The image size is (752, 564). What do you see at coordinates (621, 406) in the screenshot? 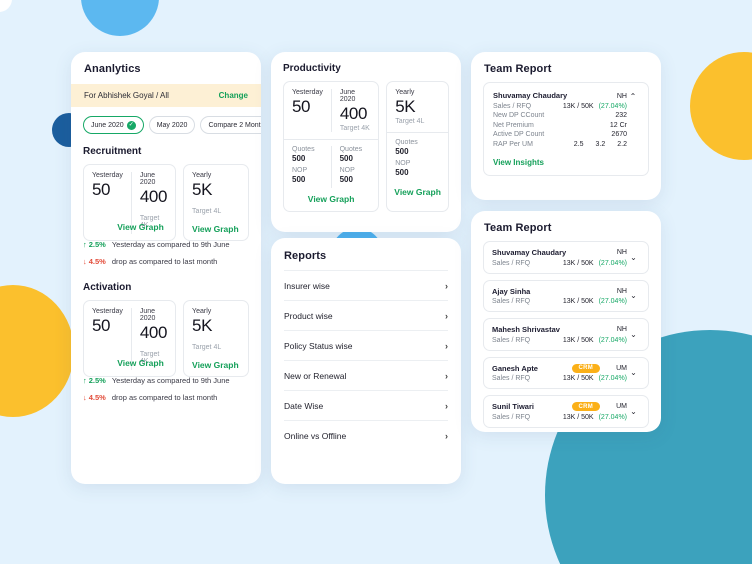
I see `member-role: UM` at bounding box center [621, 406].